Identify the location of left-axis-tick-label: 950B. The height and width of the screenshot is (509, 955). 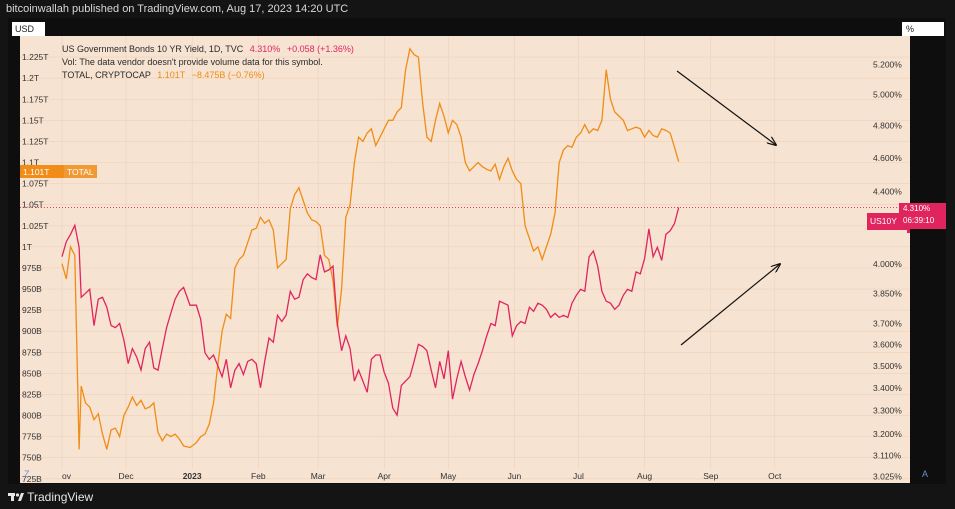
(32, 289).